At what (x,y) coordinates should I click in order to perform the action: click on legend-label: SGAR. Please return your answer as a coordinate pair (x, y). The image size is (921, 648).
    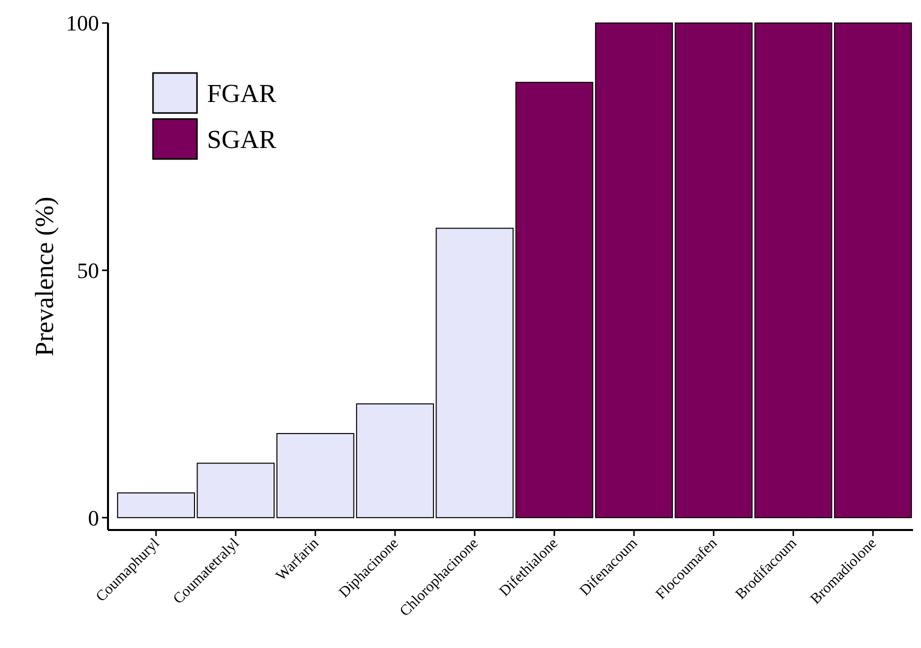
    Looking at the image, I should click on (242, 139).